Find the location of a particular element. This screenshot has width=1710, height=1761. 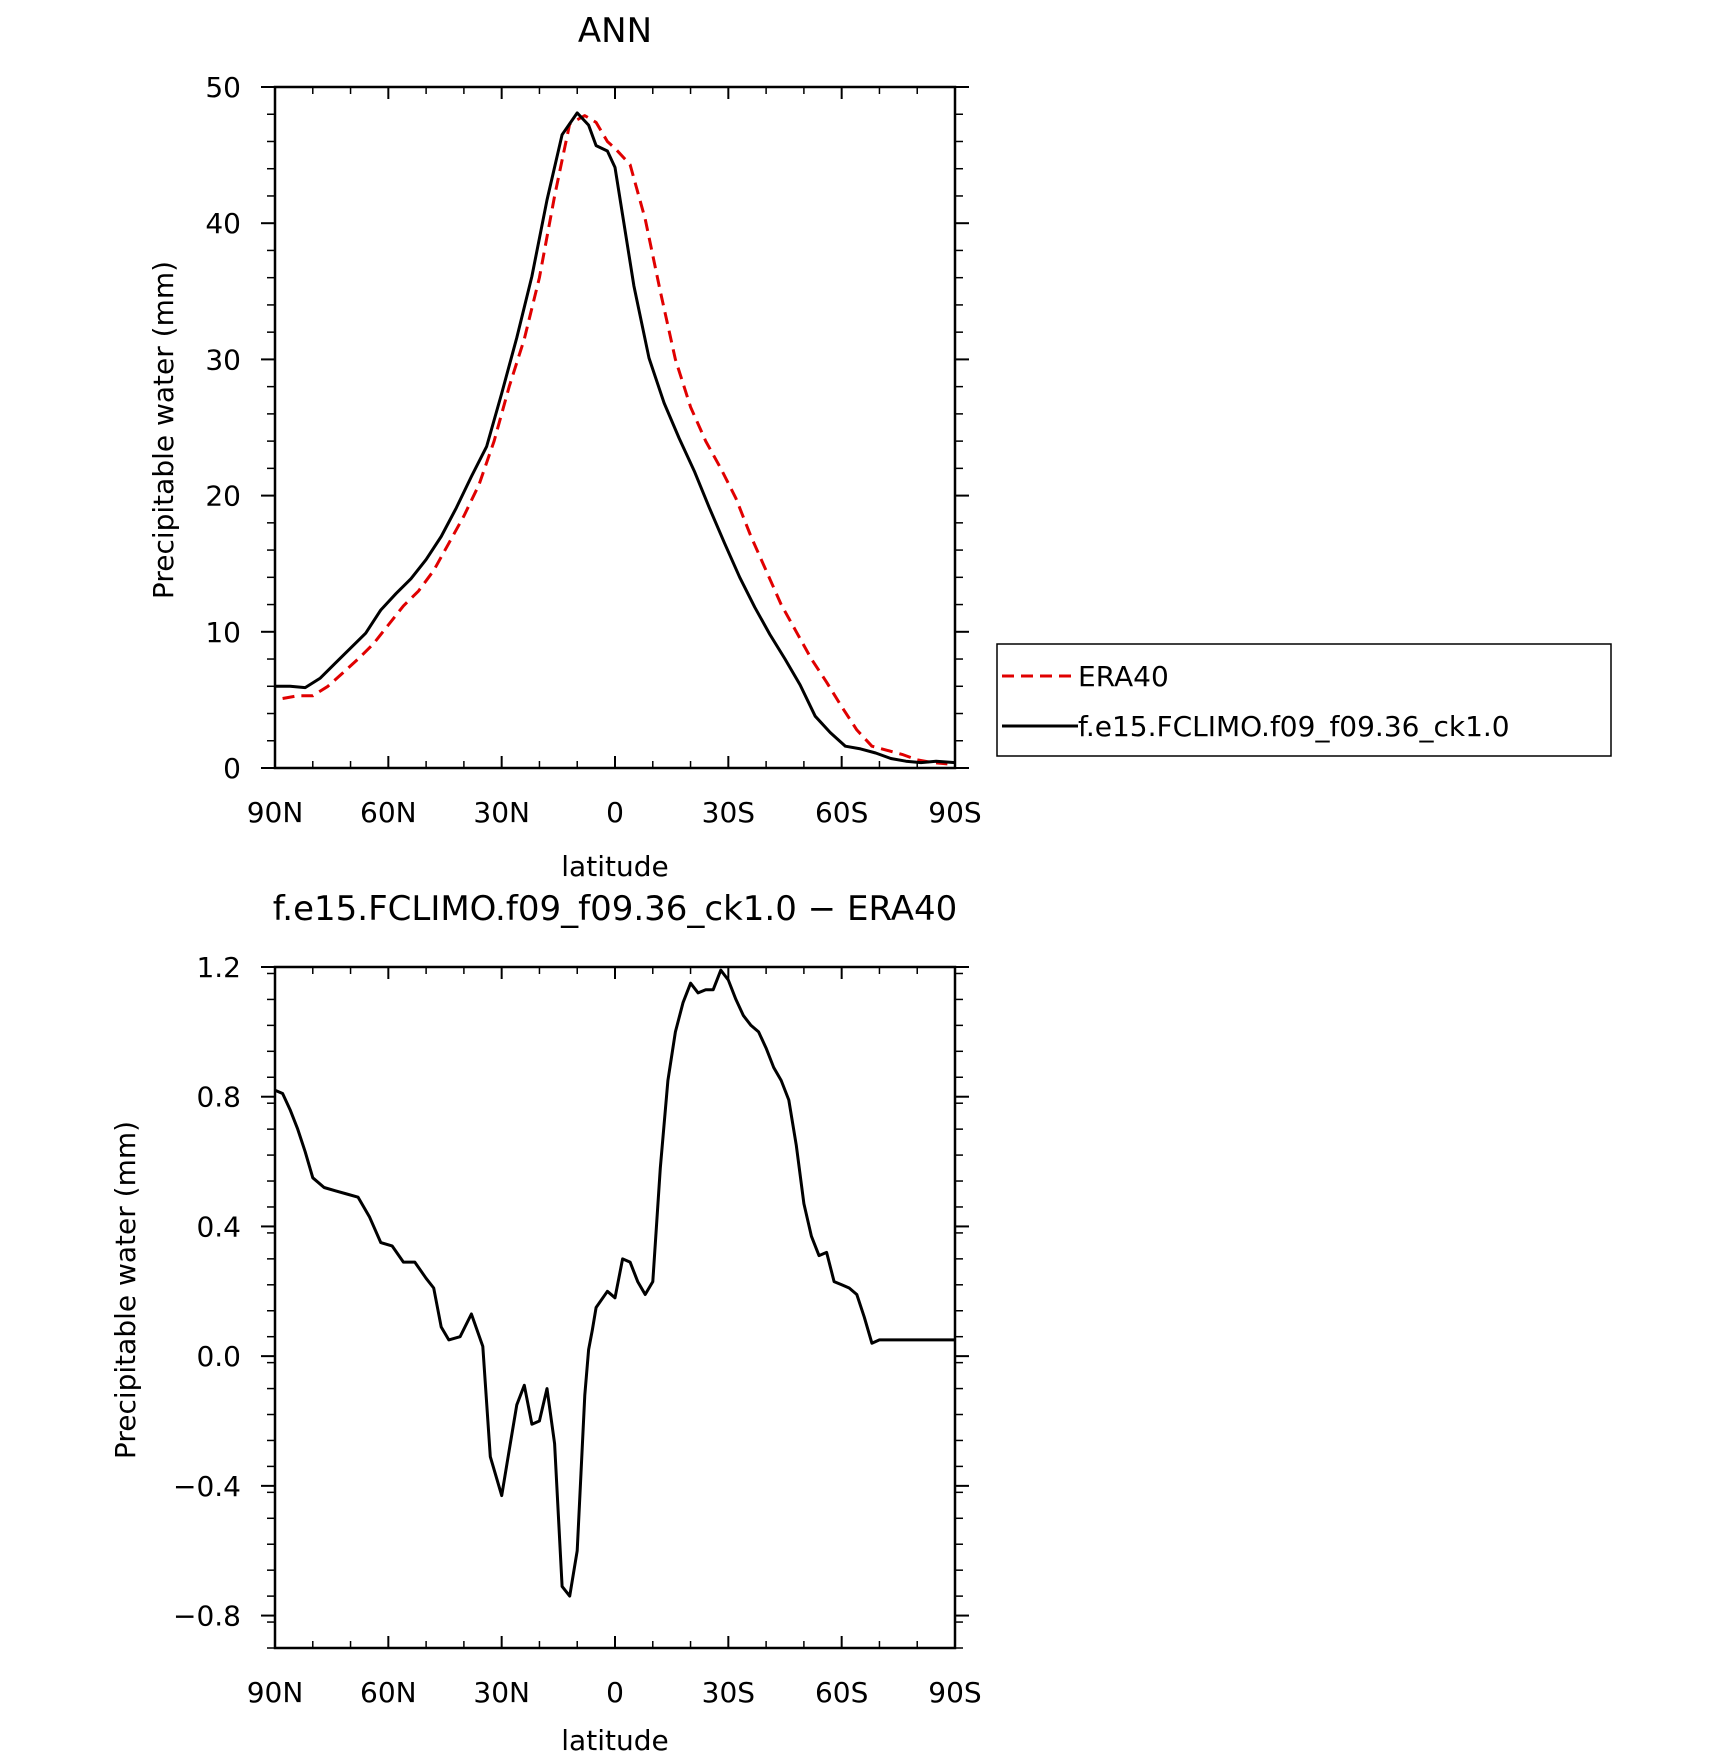

top-plot-x-axis-title: latitude is located at coordinates (614, 866).